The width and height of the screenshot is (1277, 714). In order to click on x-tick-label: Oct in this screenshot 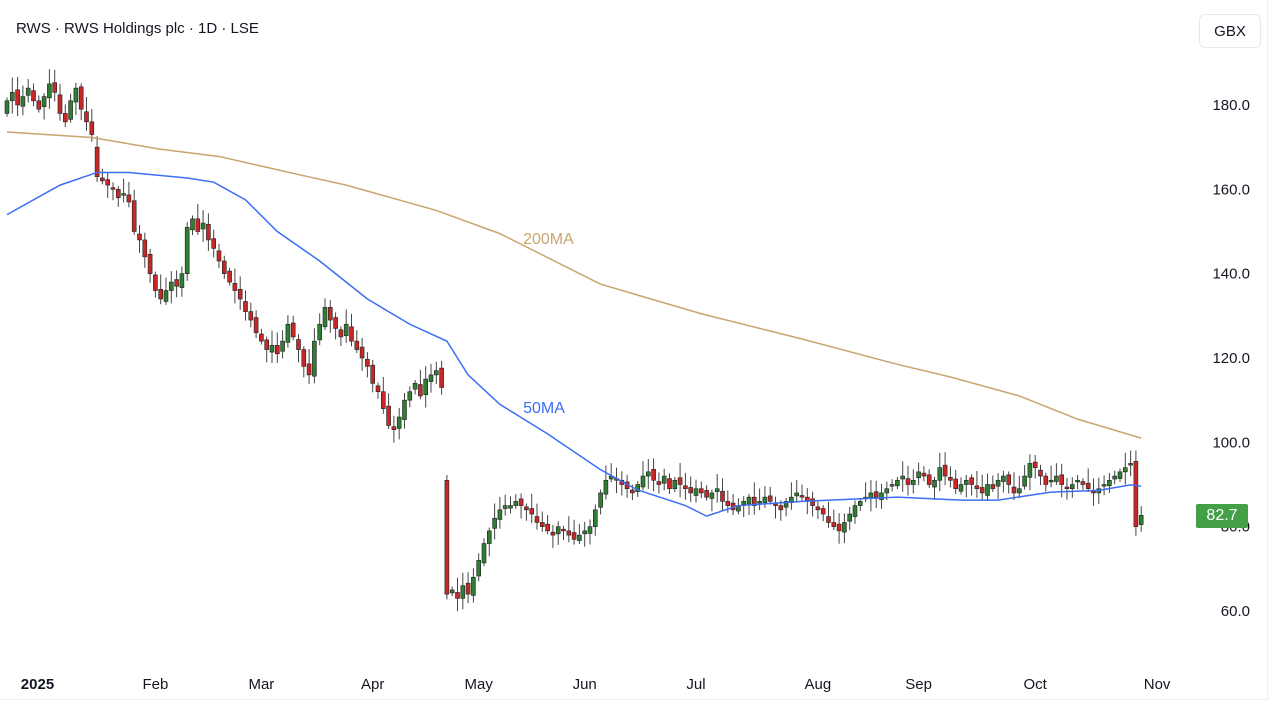, I will do `click(1036, 684)`.